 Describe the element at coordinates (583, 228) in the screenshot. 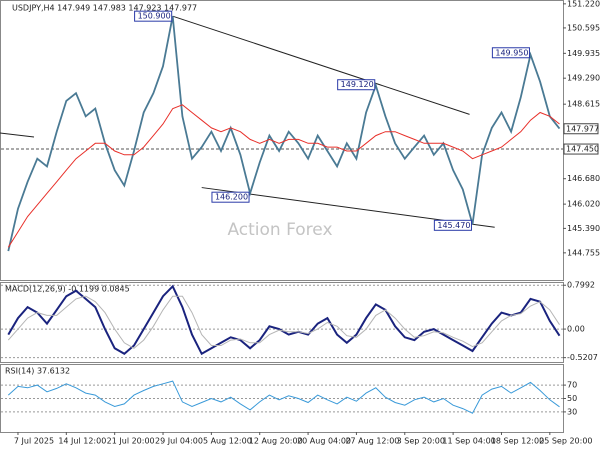

I see `y-tick-label: 145.390` at that location.